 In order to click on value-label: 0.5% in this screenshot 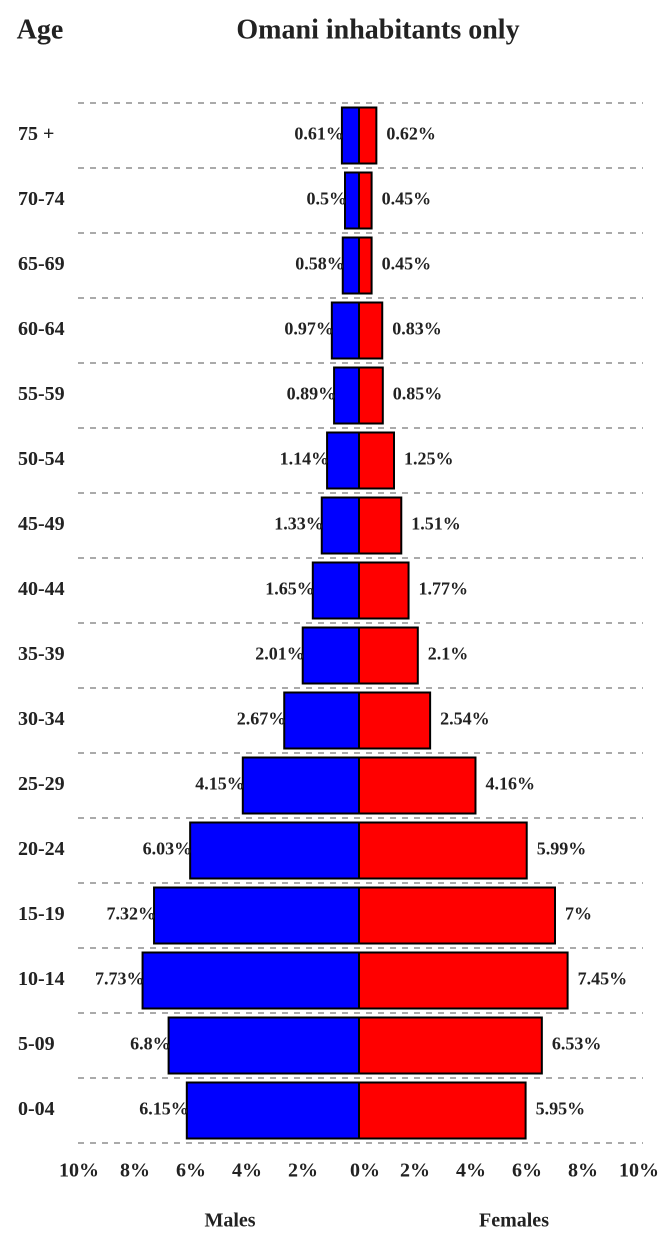, I will do `click(327, 199)`.